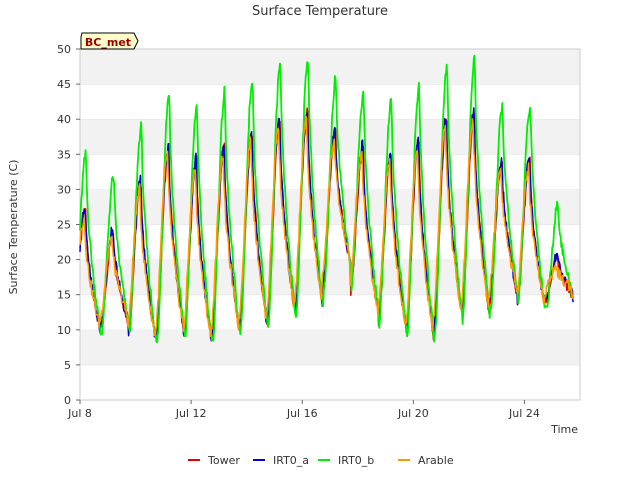 The height and width of the screenshot is (480, 640). What do you see at coordinates (524, 413) in the screenshot?
I see `x-tick-label: Jul 24` at bounding box center [524, 413].